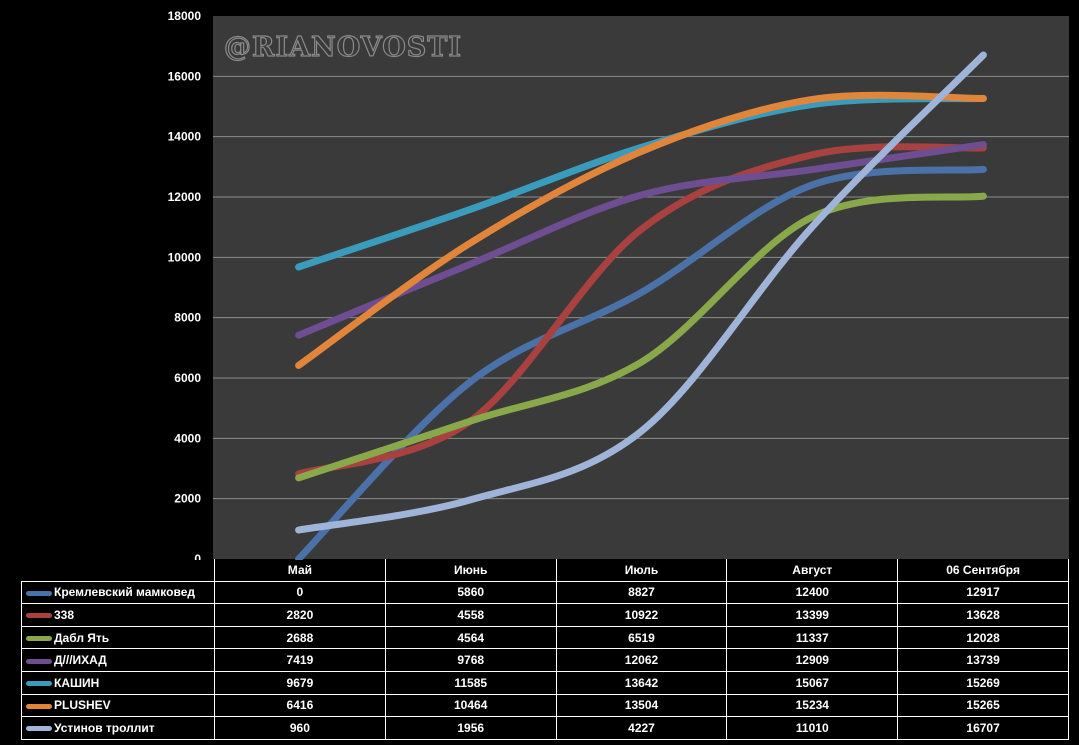 The height and width of the screenshot is (745, 1079). Describe the element at coordinates (82, 705) in the screenshot. I see `series-name: PLUSHEV` at that location.